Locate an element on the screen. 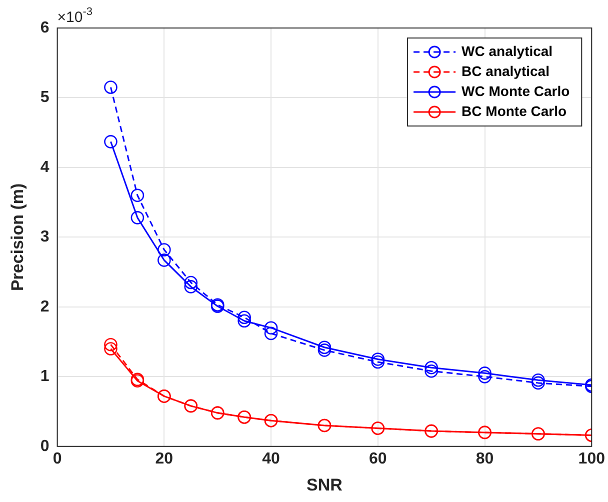 The width and height of the screenshot is (608, 502). y-tick-label: 0 is located at coordinates (45, 446).